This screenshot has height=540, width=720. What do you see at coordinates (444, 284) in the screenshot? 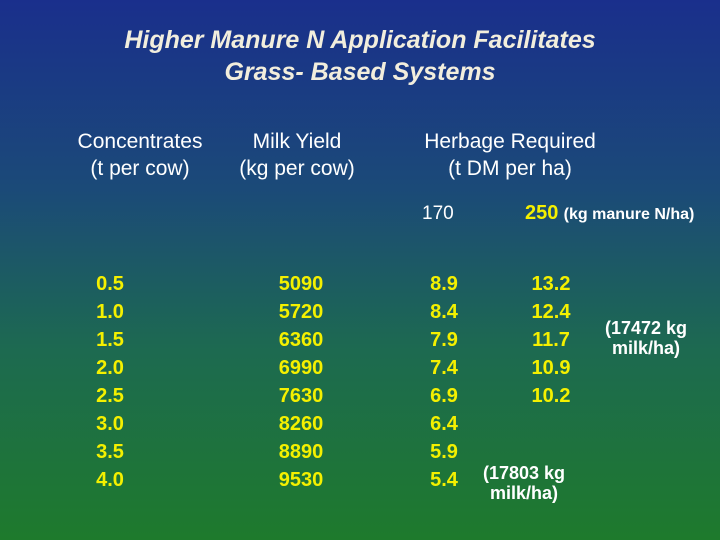
I see `herbage-170-value: 8.9` at bounding box center [444, 284].